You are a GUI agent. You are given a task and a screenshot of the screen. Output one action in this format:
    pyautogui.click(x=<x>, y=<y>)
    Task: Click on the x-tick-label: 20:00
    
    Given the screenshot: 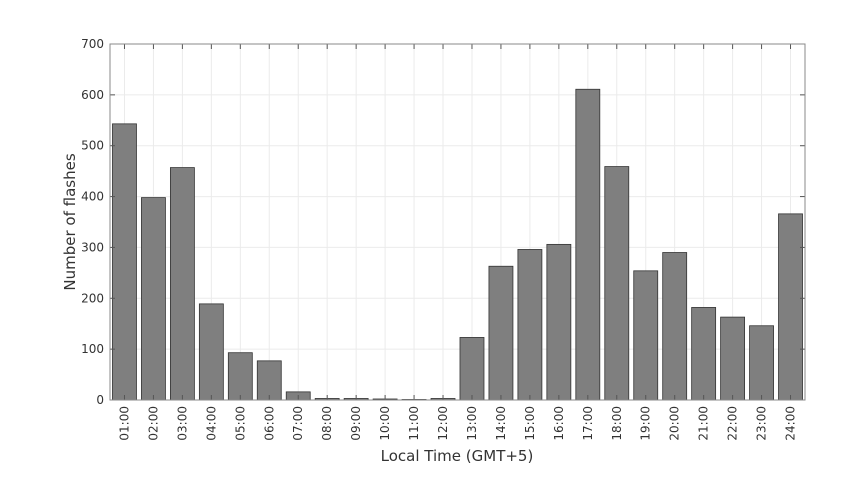 What is the action you would take?
    pyautogui.click(x=675, y=423)
    